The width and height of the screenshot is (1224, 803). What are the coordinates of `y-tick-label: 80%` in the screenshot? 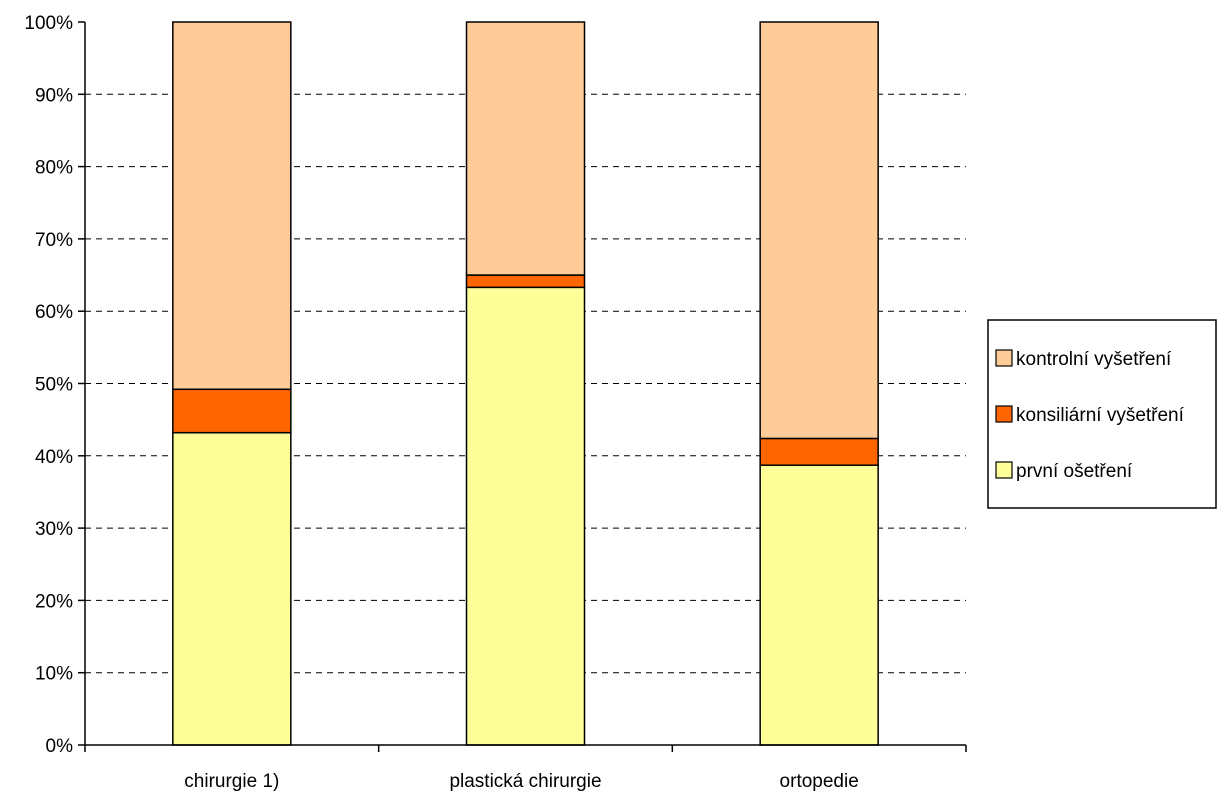 It's located at (54, 168).